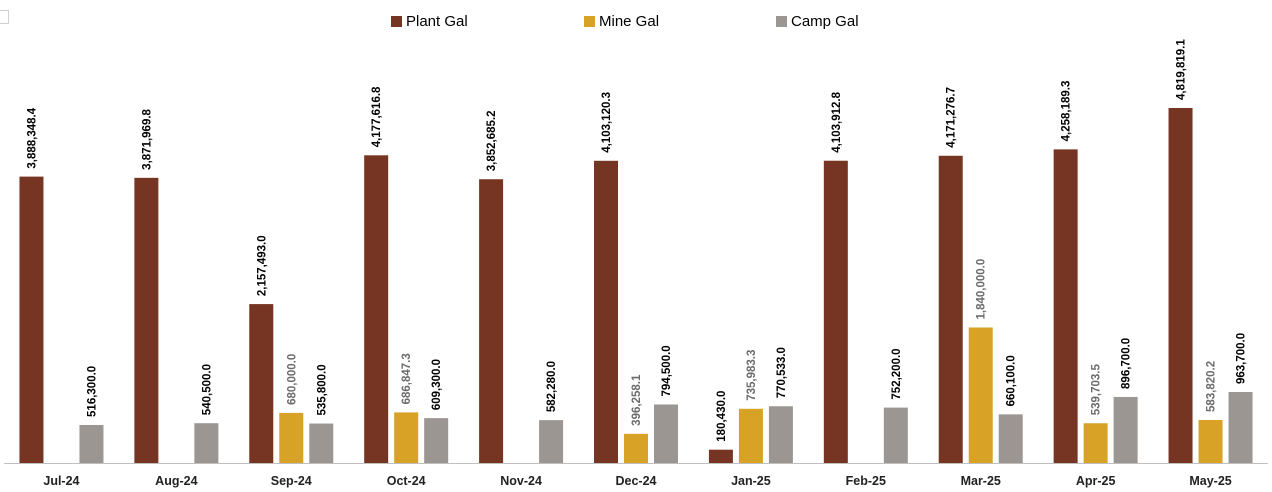 This screenshot has height=492, width=1272. Describe the element at coordinates (837, 121) in the screenshot. I see `data-label-plant-gal-feb-25: 4,103,912.8` at that location.